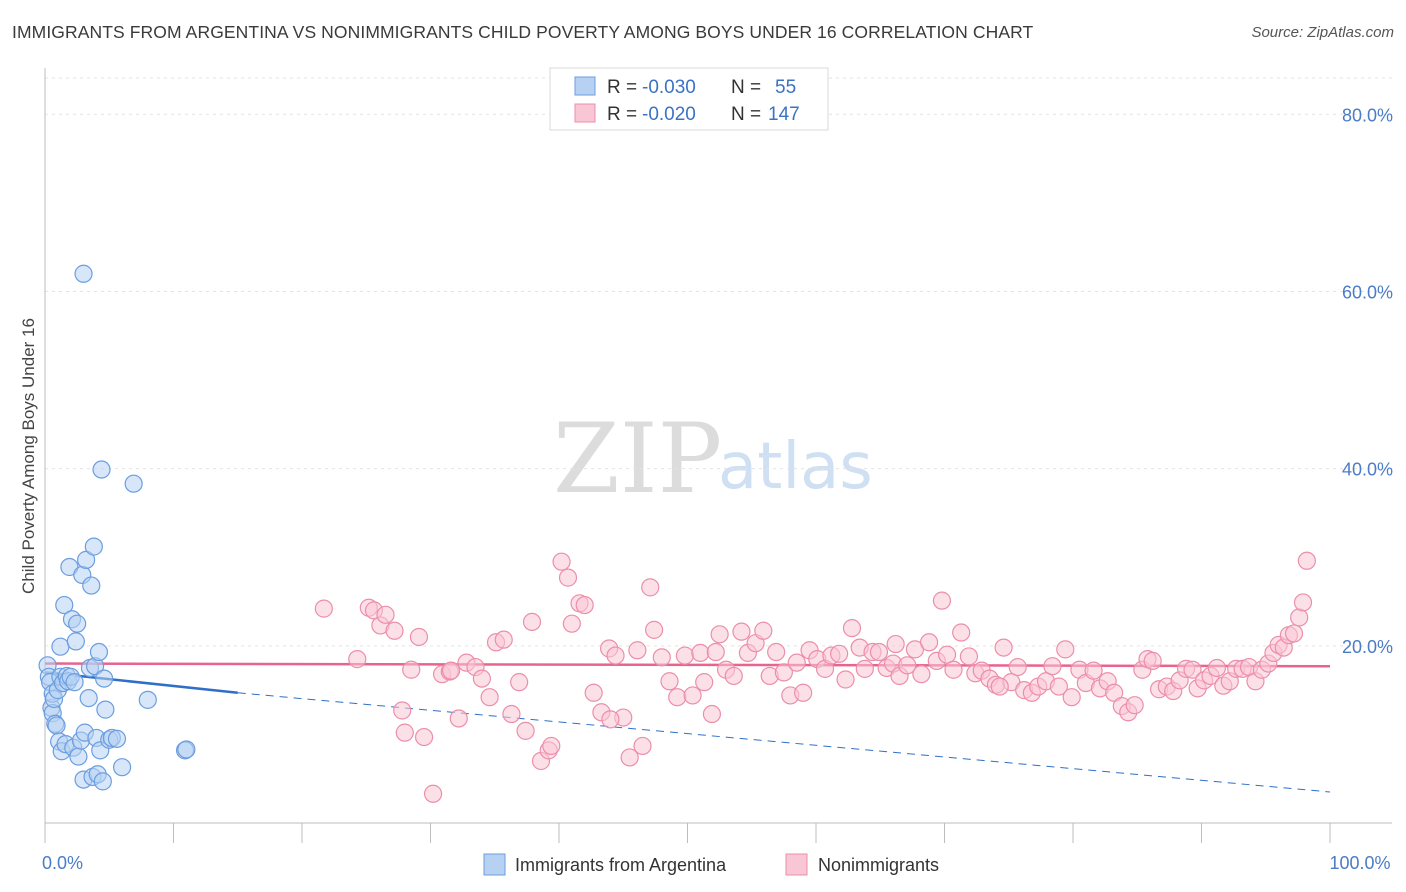  Describe the element at coordinates (746, 114) in the screenshot. I see `legend-n-label-1: N =` at that location.